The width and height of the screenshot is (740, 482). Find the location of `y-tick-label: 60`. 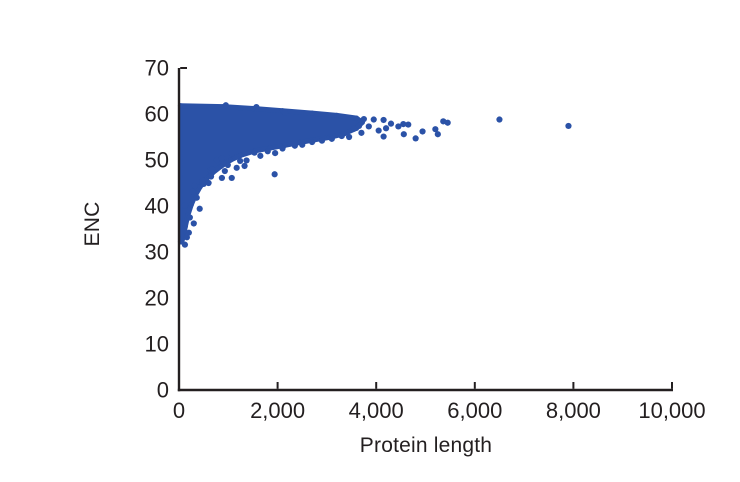

y-tick-label: 60 is located at coordinates (157, 114).